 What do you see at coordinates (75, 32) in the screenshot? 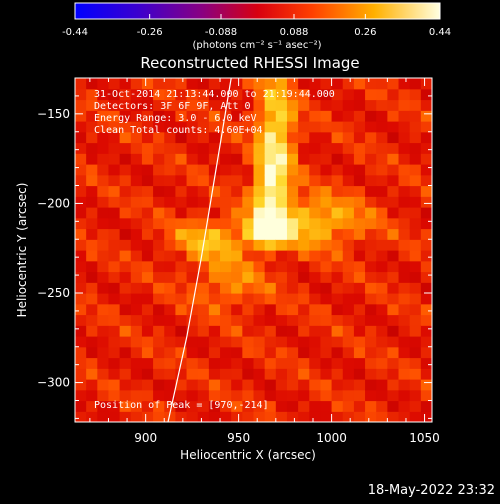
I see `colorbar-tick-label: -0.44` at bounding box center [75, 32].